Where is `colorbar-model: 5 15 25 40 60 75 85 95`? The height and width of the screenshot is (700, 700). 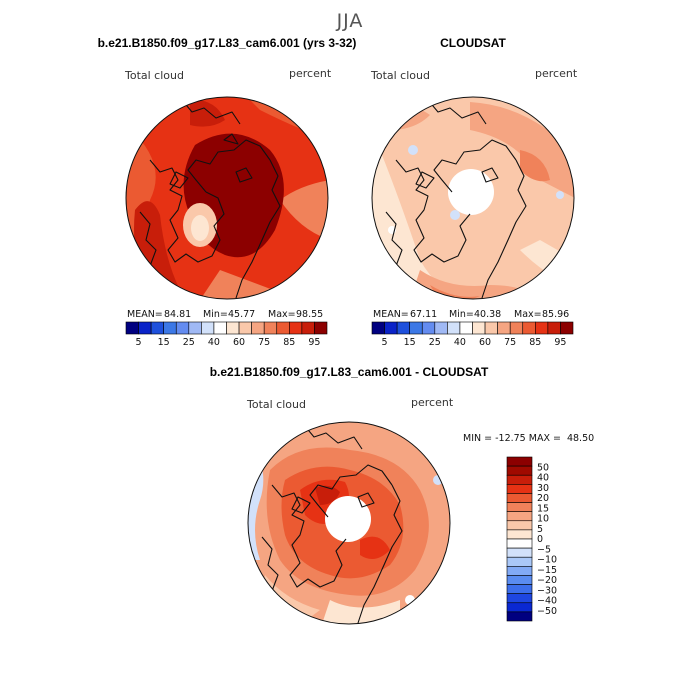
colorbar-model: 5 15 25 40 60 75 85 95 is located at coordinates (226, 334).